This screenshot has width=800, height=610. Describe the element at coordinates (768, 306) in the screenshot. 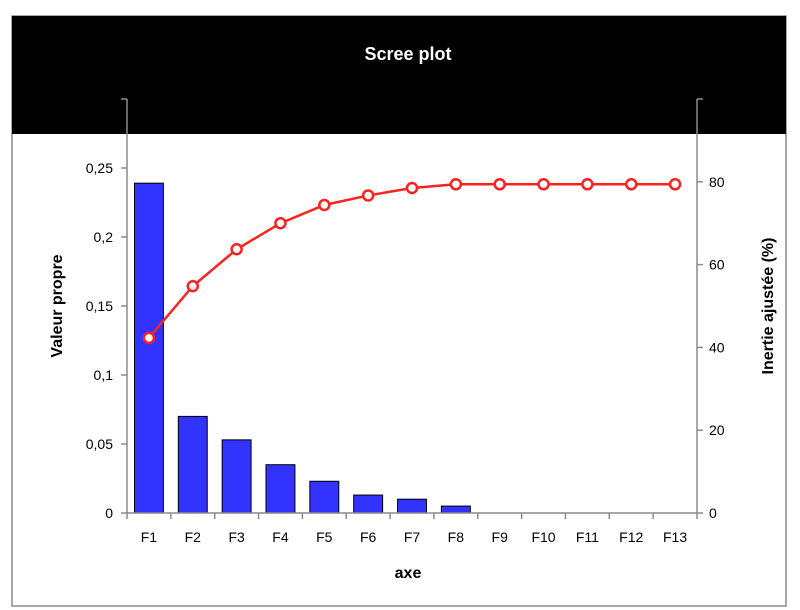

I see `y2-axis-title: Inertie ajustée (%)` at that location.